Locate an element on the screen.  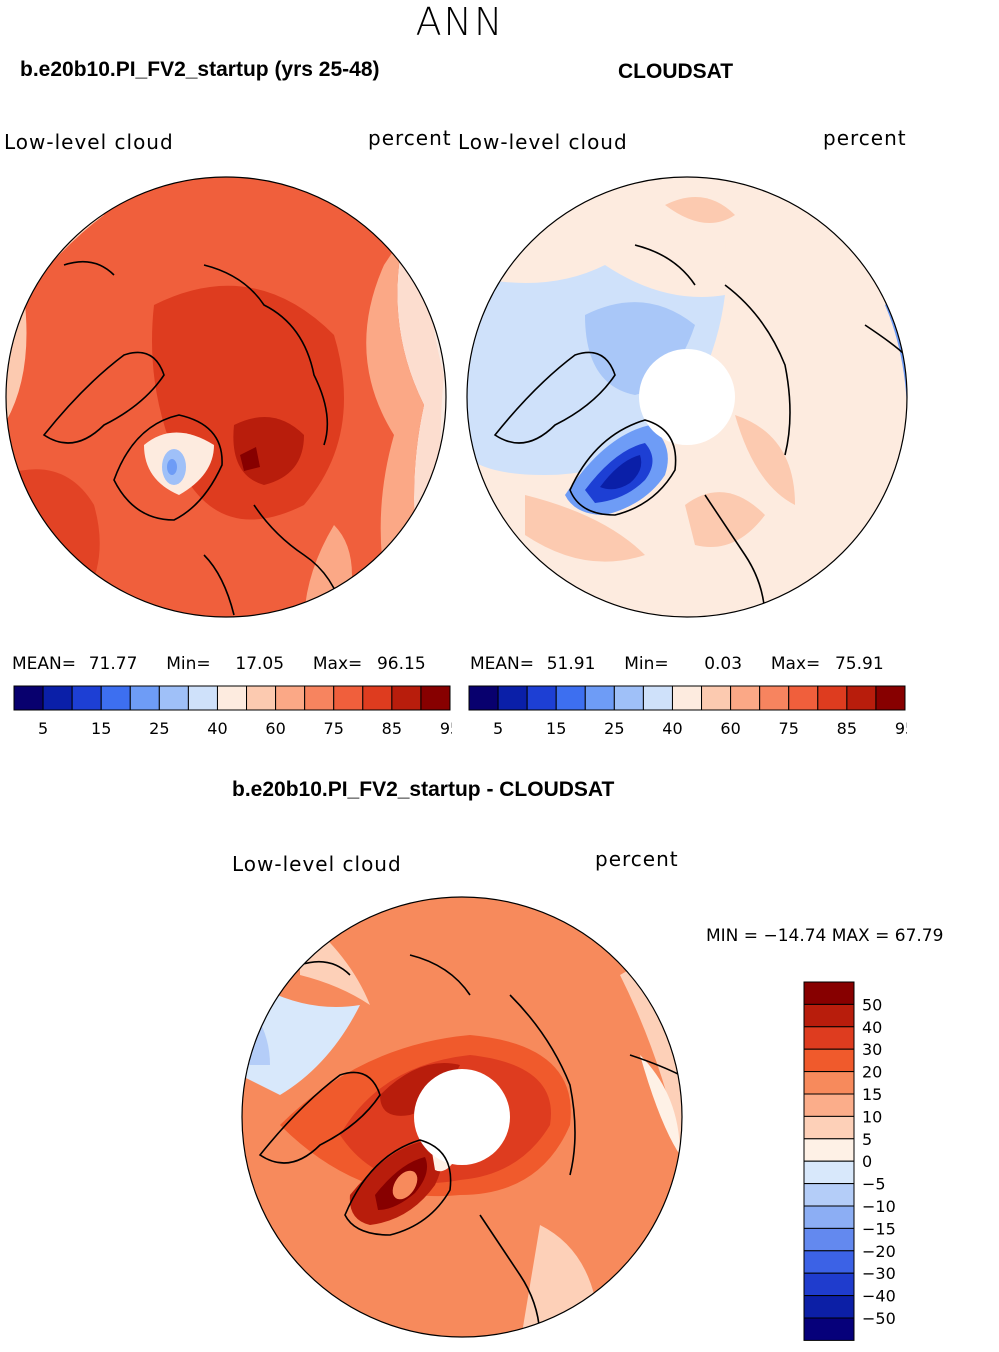
model-units-label: percent is located at coordinates (410, 138).